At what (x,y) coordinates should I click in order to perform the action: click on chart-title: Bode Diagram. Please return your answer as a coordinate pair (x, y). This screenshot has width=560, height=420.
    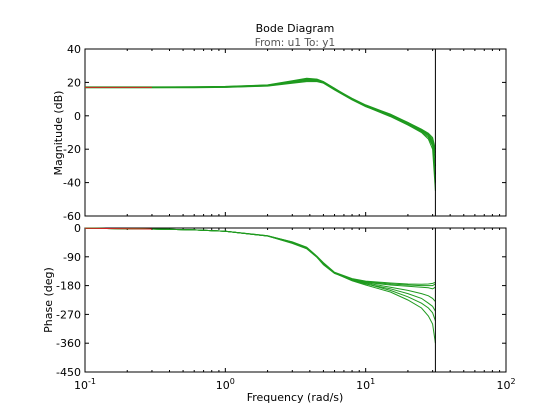
    Looking at the image, I should click on (295, 28).